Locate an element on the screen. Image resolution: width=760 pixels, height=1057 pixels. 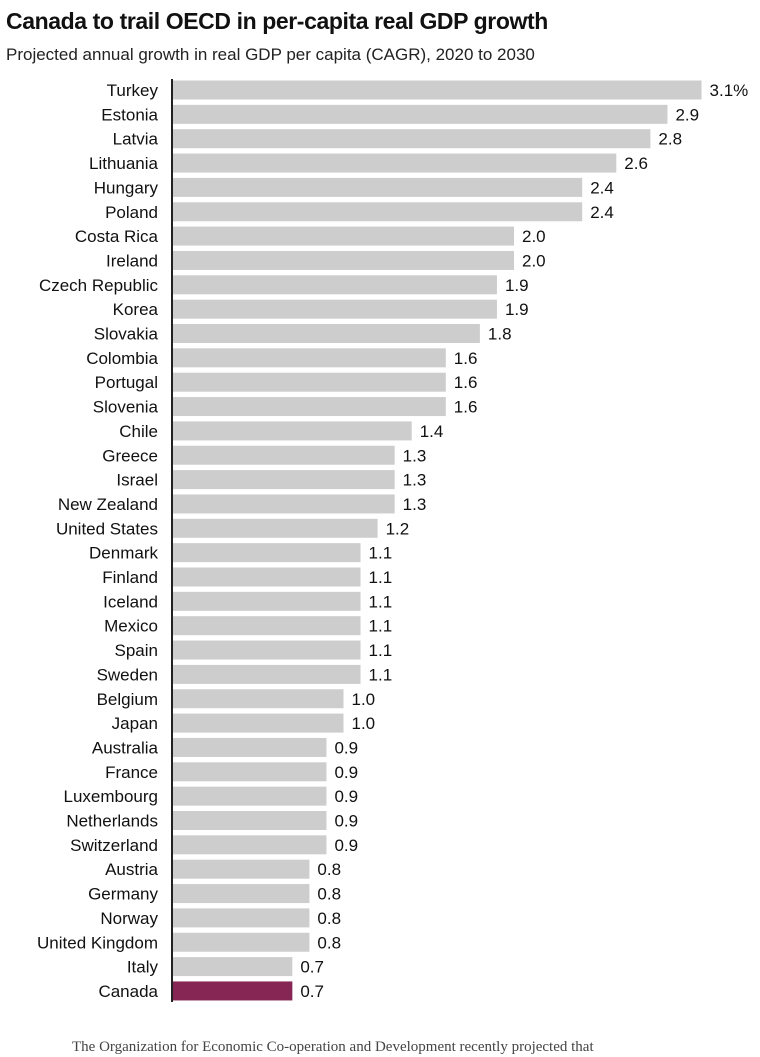
bar-sweden is located at coordinates (267, 674).